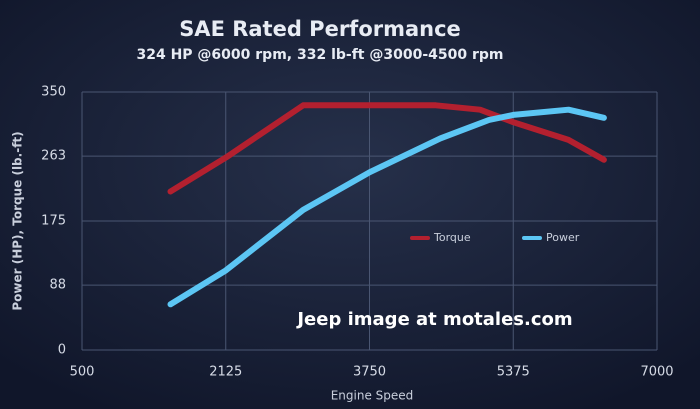  I want to click on x-tick-label: 5375, so click(513, 372).